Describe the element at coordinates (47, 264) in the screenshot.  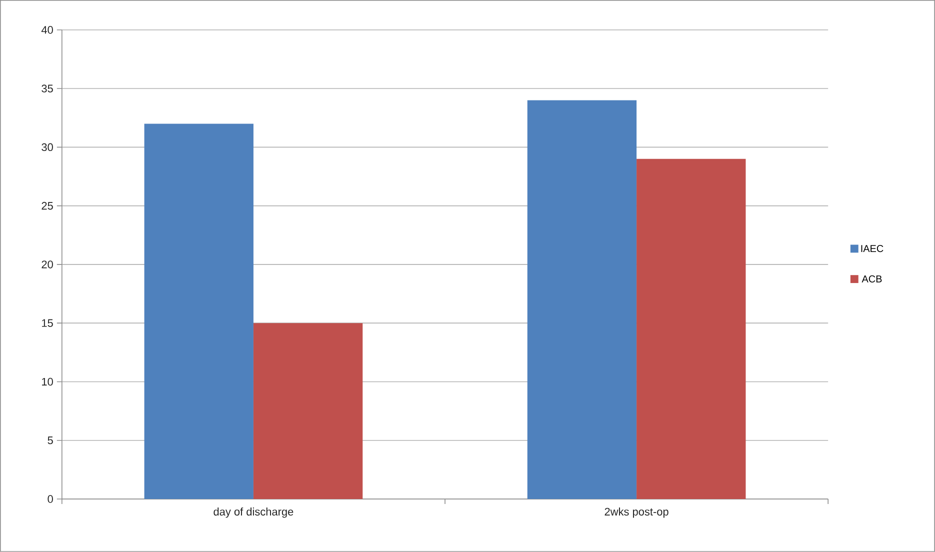
I see `y-tick-label: 20` at that location.